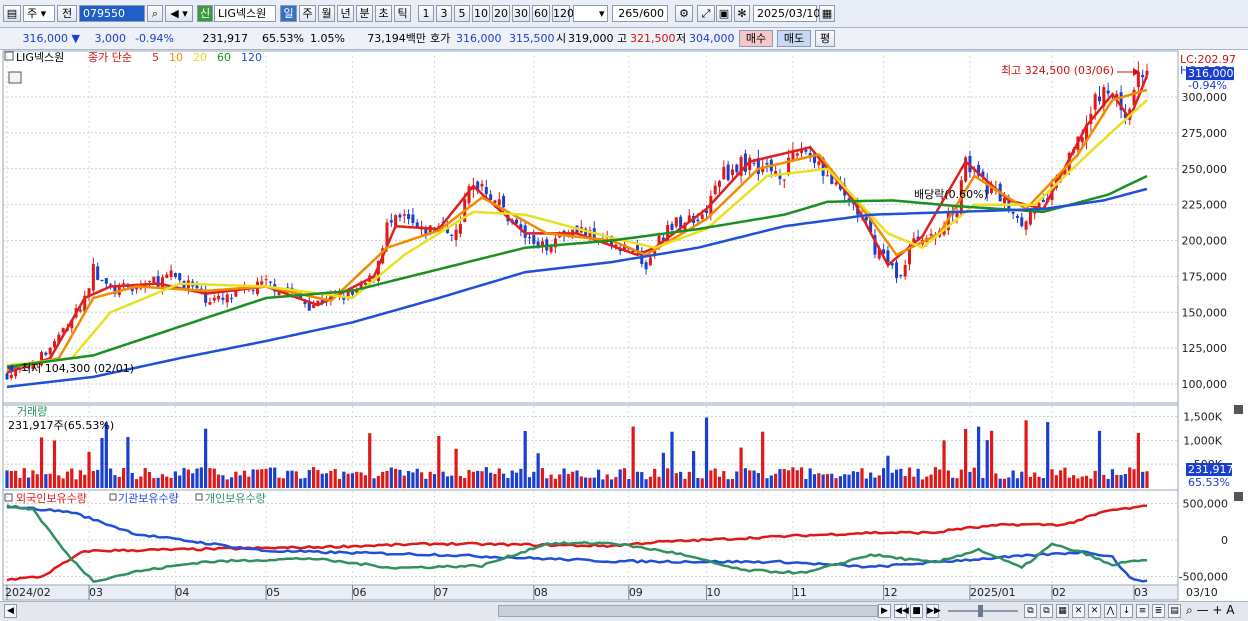 The height and width of the screenshot is (621, 1248). I want to click on flow-close-icon, so click(1238, 496).